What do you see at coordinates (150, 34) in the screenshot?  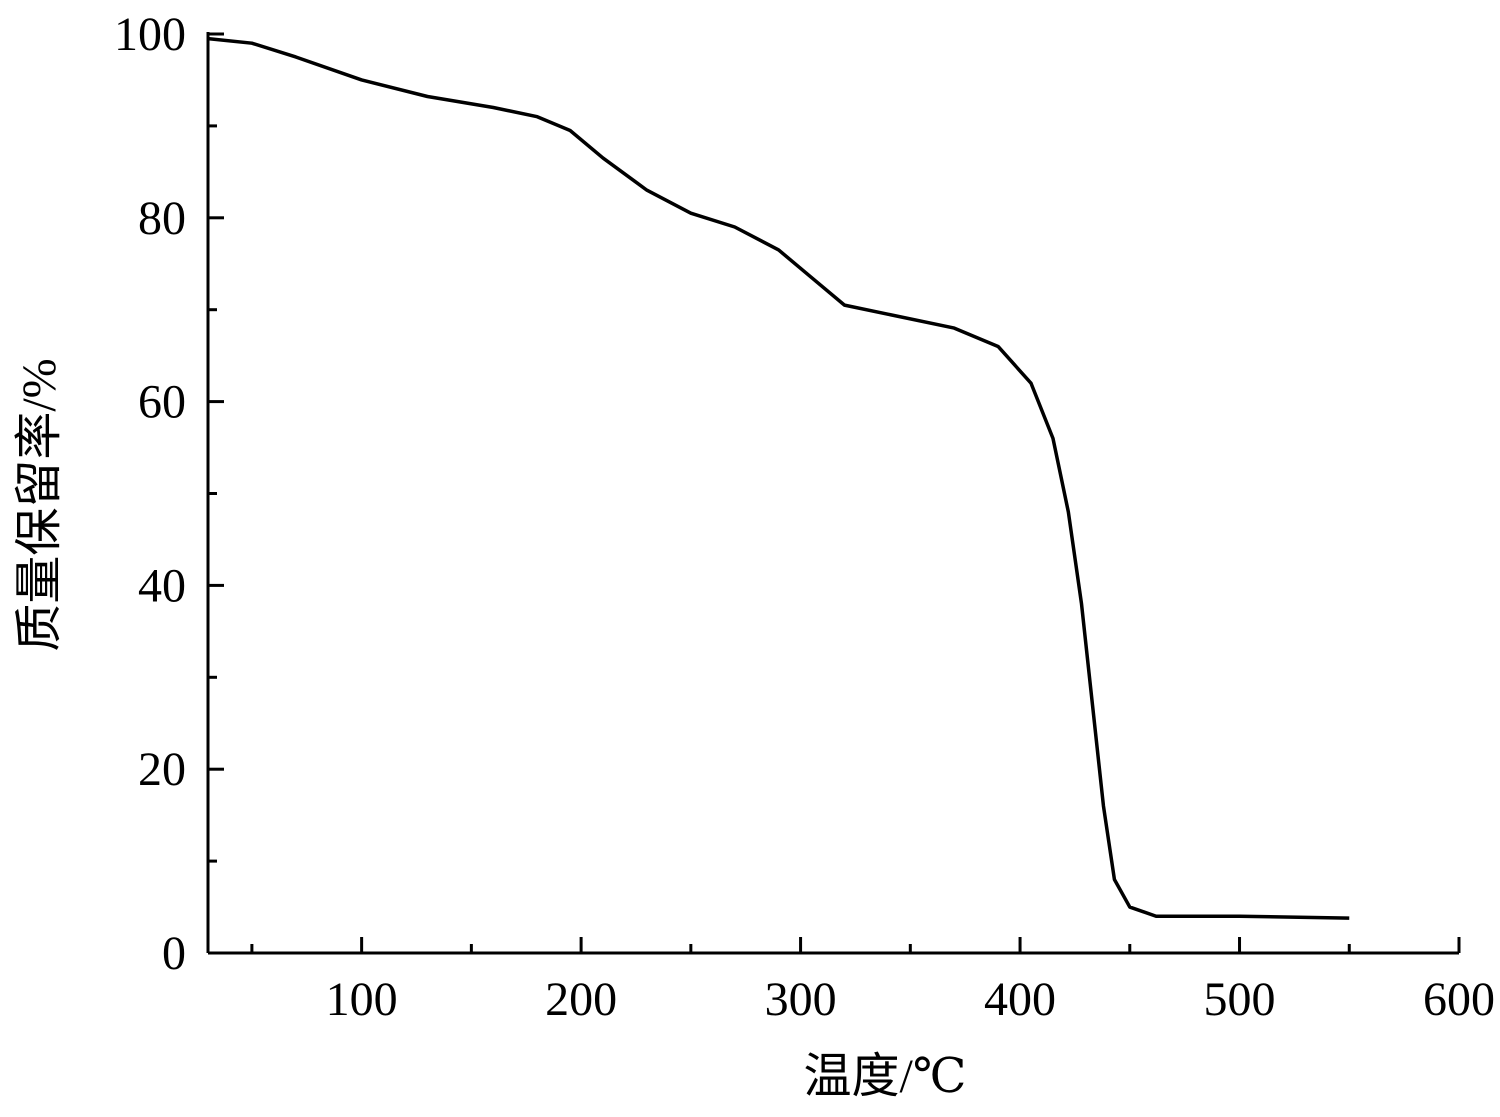 I see `y-tick-label: 100` at bounding box center [150, 34].